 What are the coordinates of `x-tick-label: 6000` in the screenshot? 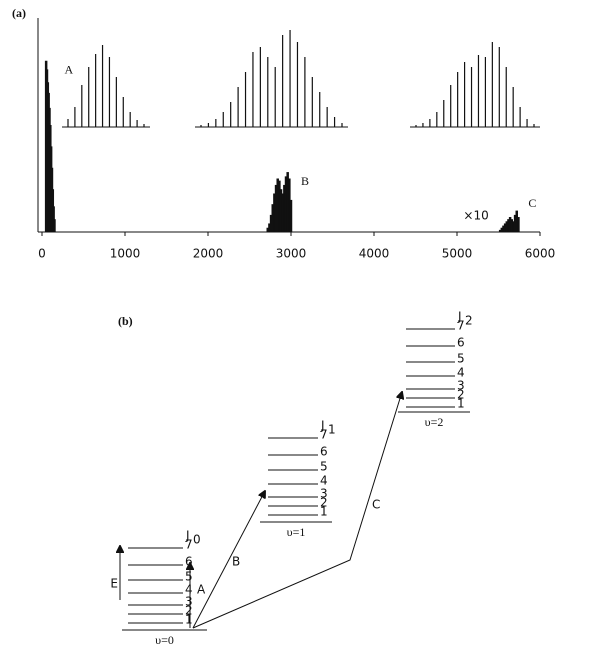 It's located at (540, 254).